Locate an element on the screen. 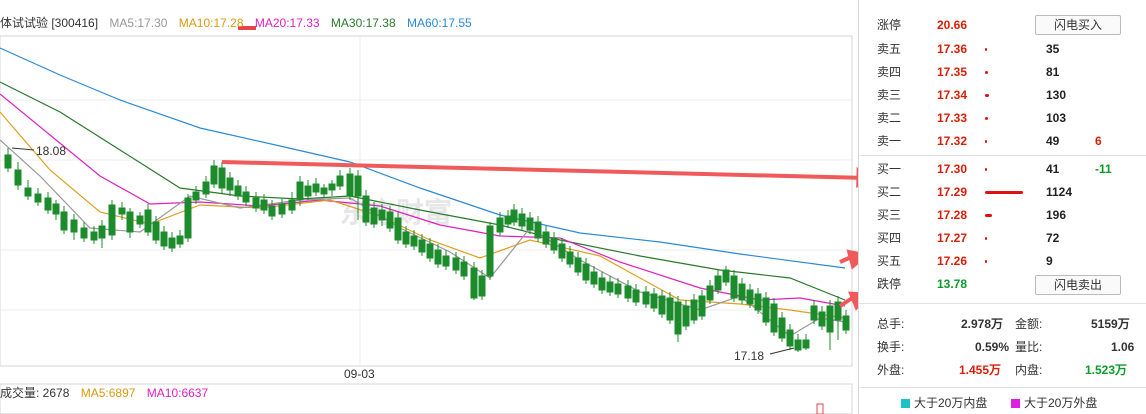 The width and height of the screenshot is (1146, 414). ask-row: 卖二 17.33 103 is located at coordinates (1002, 118).